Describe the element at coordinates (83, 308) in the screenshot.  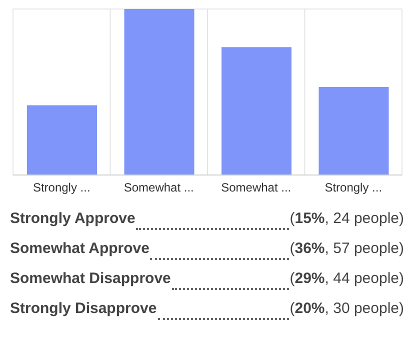
I see `text: Strongly Disapprove` at that location.